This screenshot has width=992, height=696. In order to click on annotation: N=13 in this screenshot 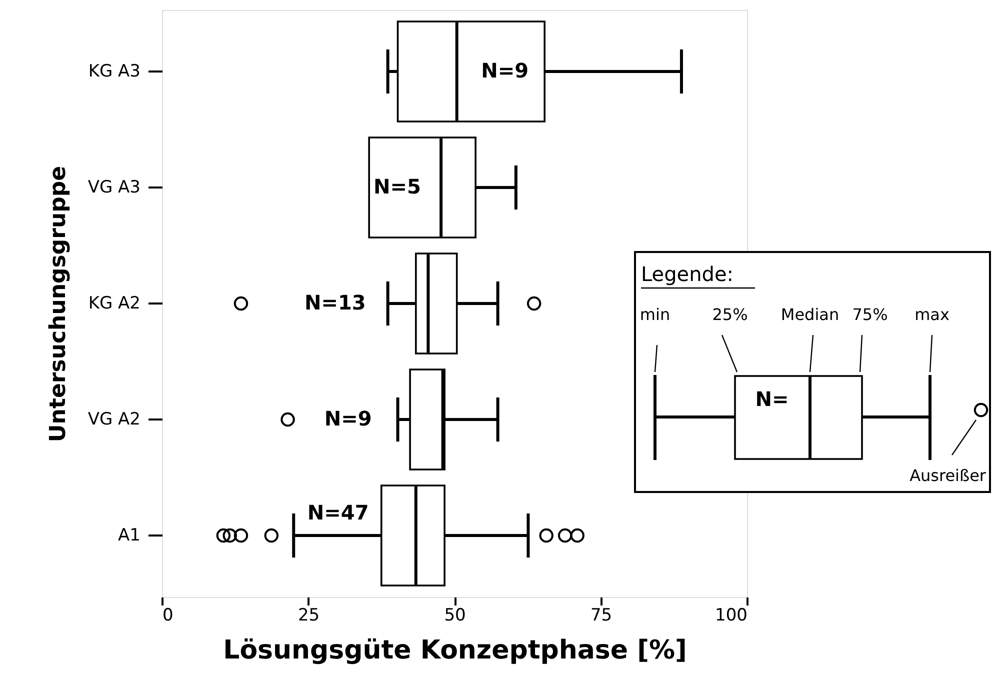, I will do `click(335, 302)`.